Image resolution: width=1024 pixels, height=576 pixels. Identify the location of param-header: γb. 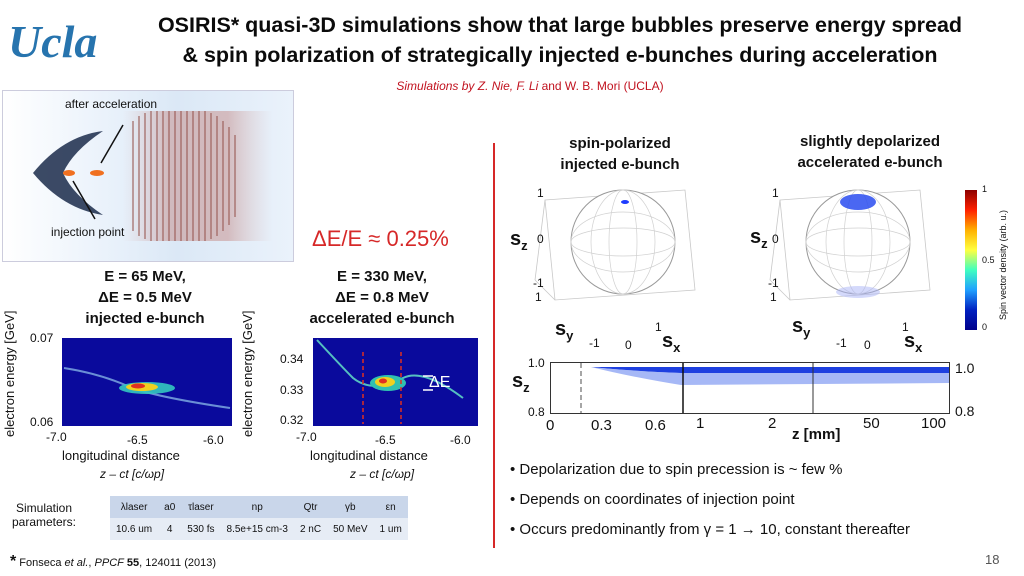
(350, 507).